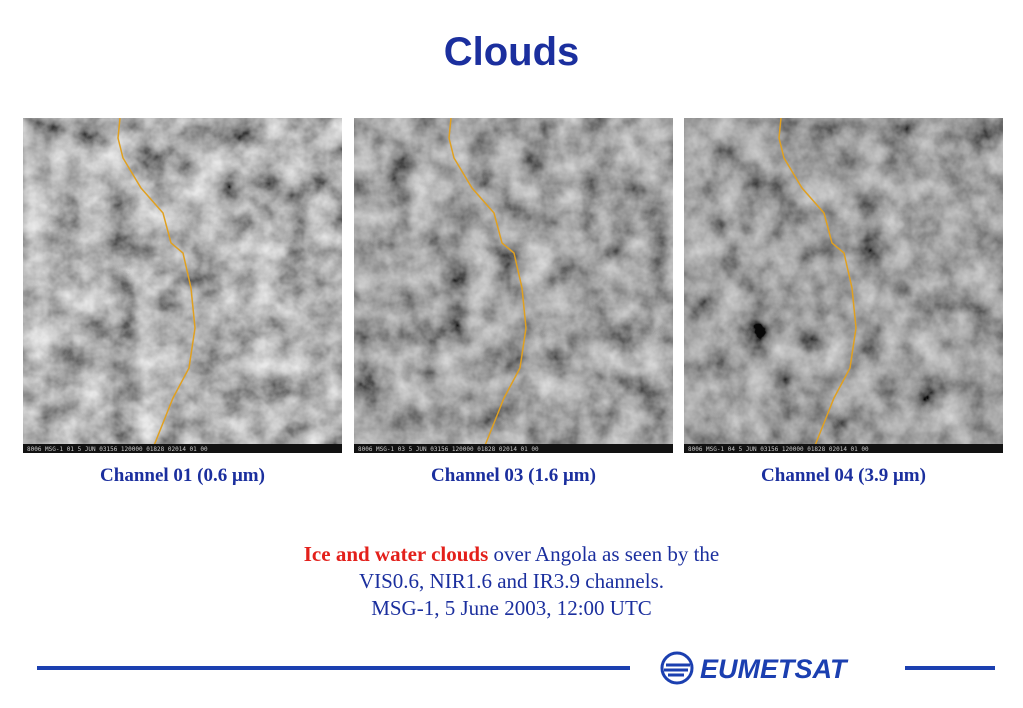  What do you see at coordinates (513, 475) in the screenshot?
I see `image-caption: Channel 03 (1.6 μm)` at bounding box center [513, 475].